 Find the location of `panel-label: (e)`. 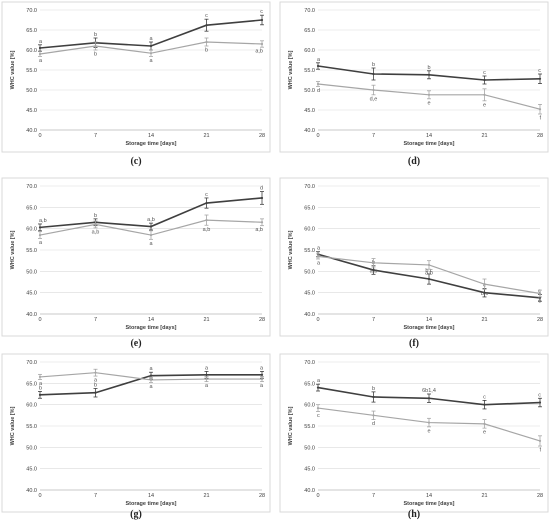

panel-label: (e) is located at coordinates (135, 343).